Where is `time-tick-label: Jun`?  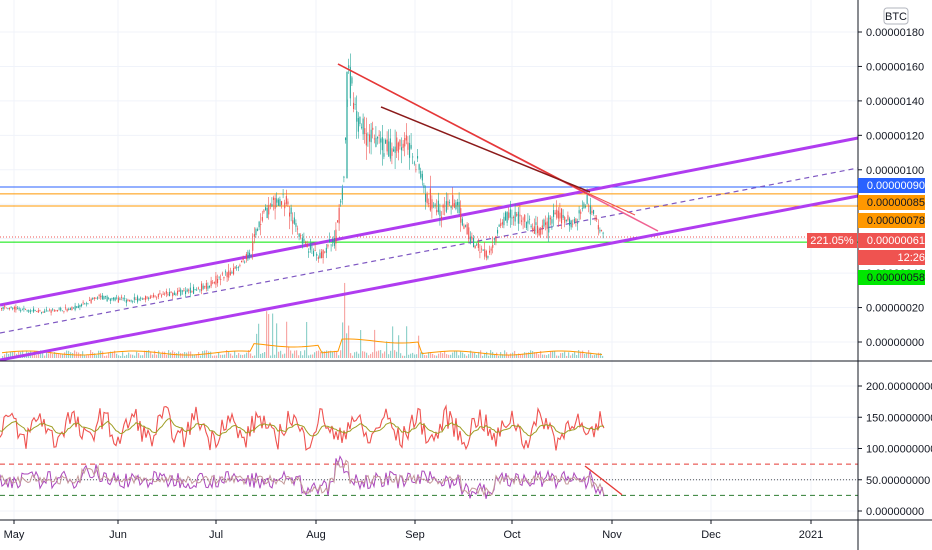 time-tick-label: Jun is located at coordinates (118, 535).